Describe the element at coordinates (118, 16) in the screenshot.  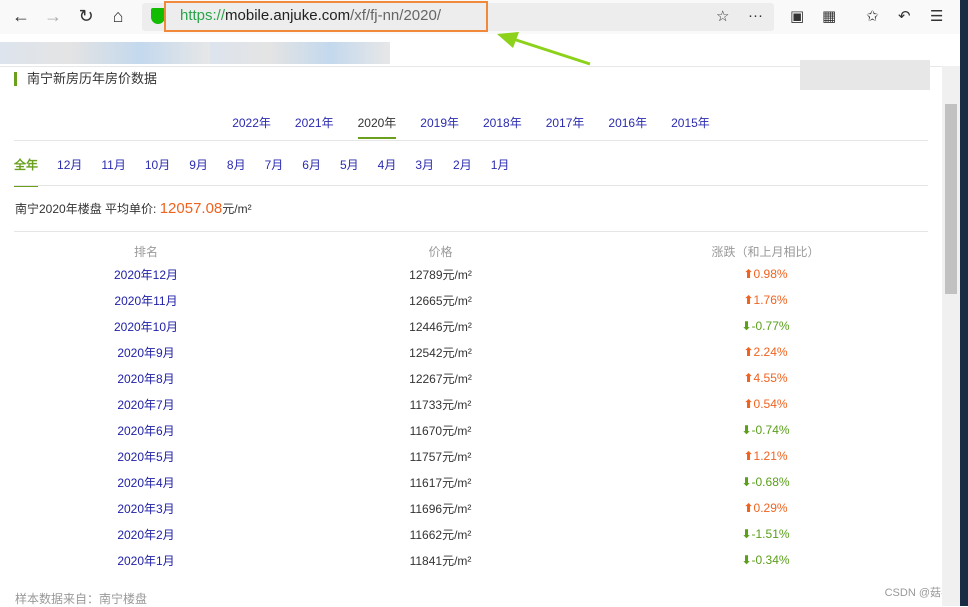
I see `home-icon: ⌂` at that location.